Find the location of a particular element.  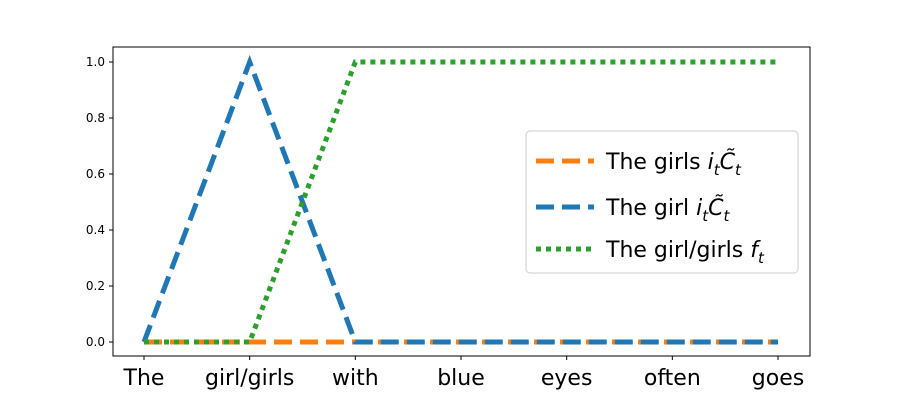

x-tick-label: with is located at coordinates (355, 378).